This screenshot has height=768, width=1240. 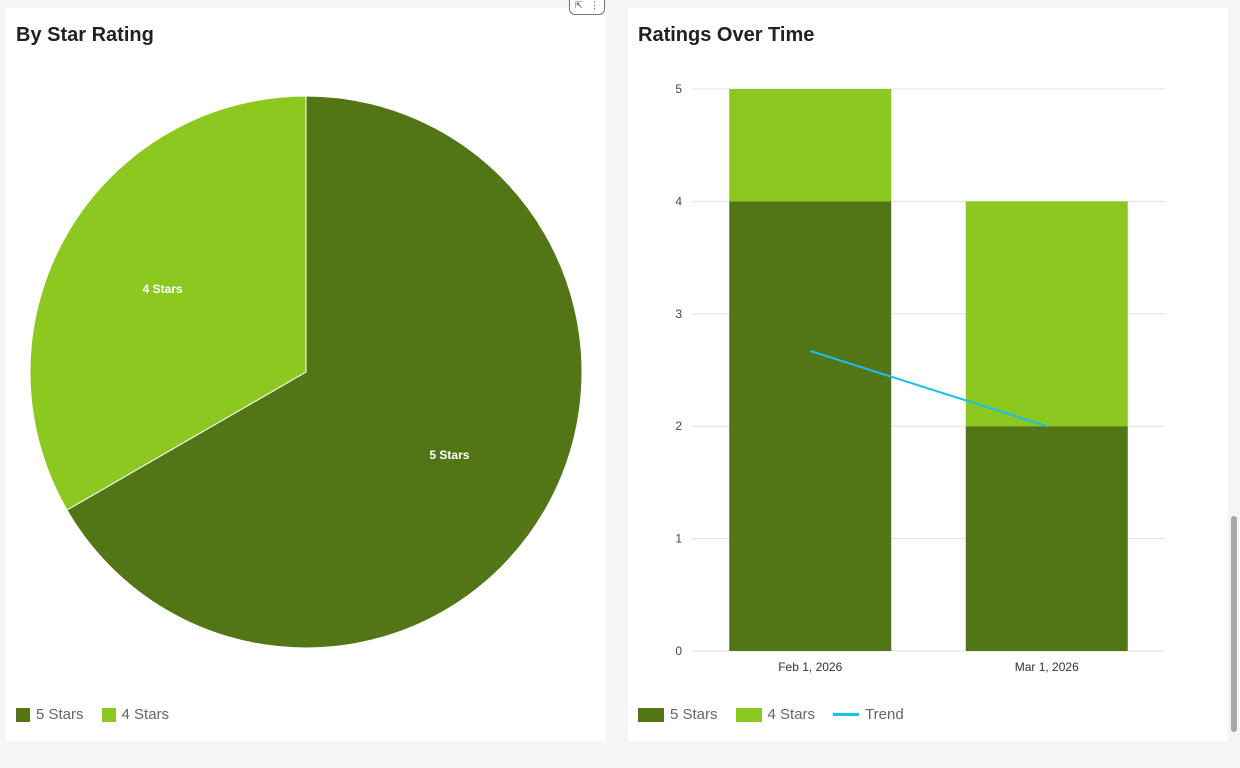 I want to click on x-tick-label: Feb 1, 2026, so click(x=810, y=667).